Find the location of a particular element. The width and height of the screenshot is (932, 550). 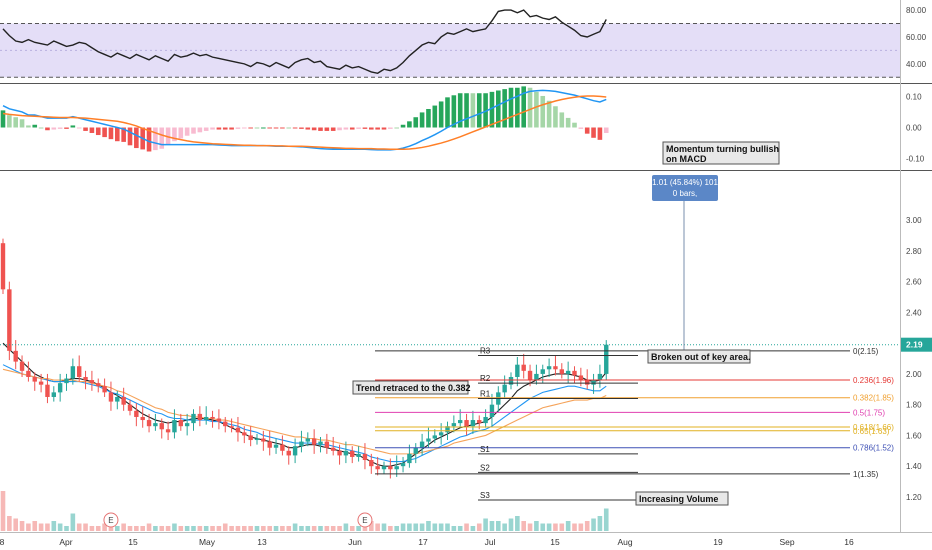

fib-level-label: 0.618(1.66) is located at coordinates (873, 427).